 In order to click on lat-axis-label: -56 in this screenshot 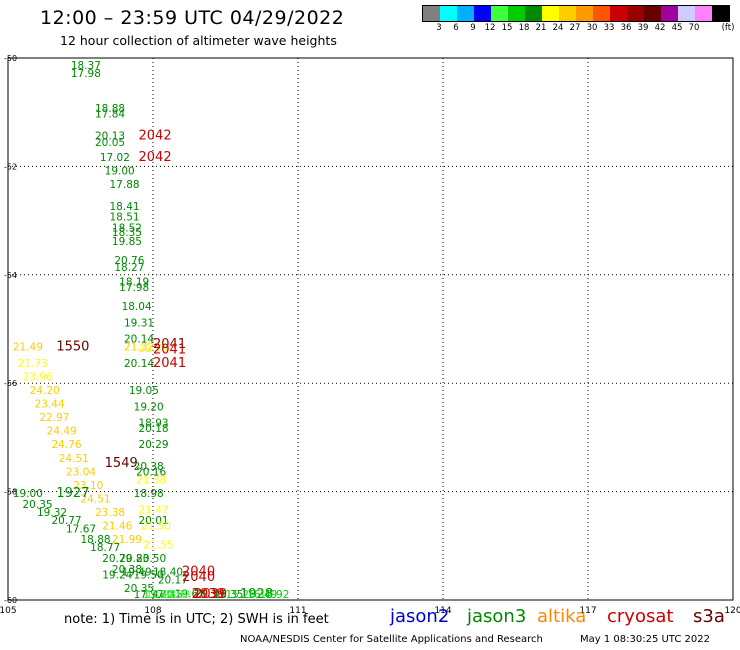, I will do `click(10, 383)`.